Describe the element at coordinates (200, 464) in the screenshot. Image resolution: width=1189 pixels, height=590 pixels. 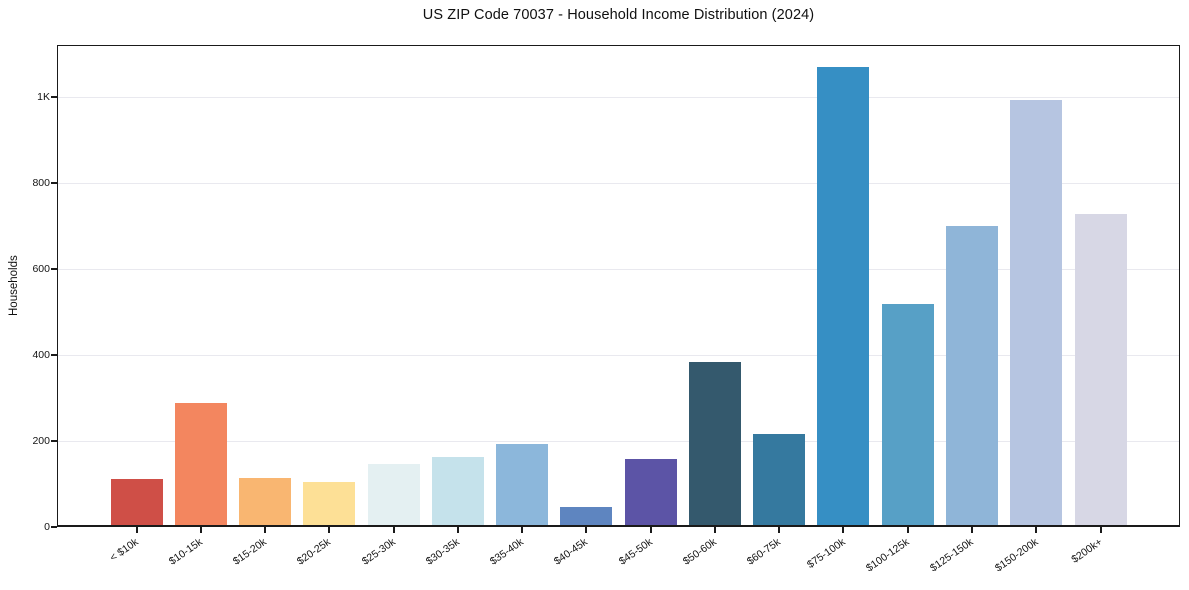
I see `bar-10-15k` at that location.